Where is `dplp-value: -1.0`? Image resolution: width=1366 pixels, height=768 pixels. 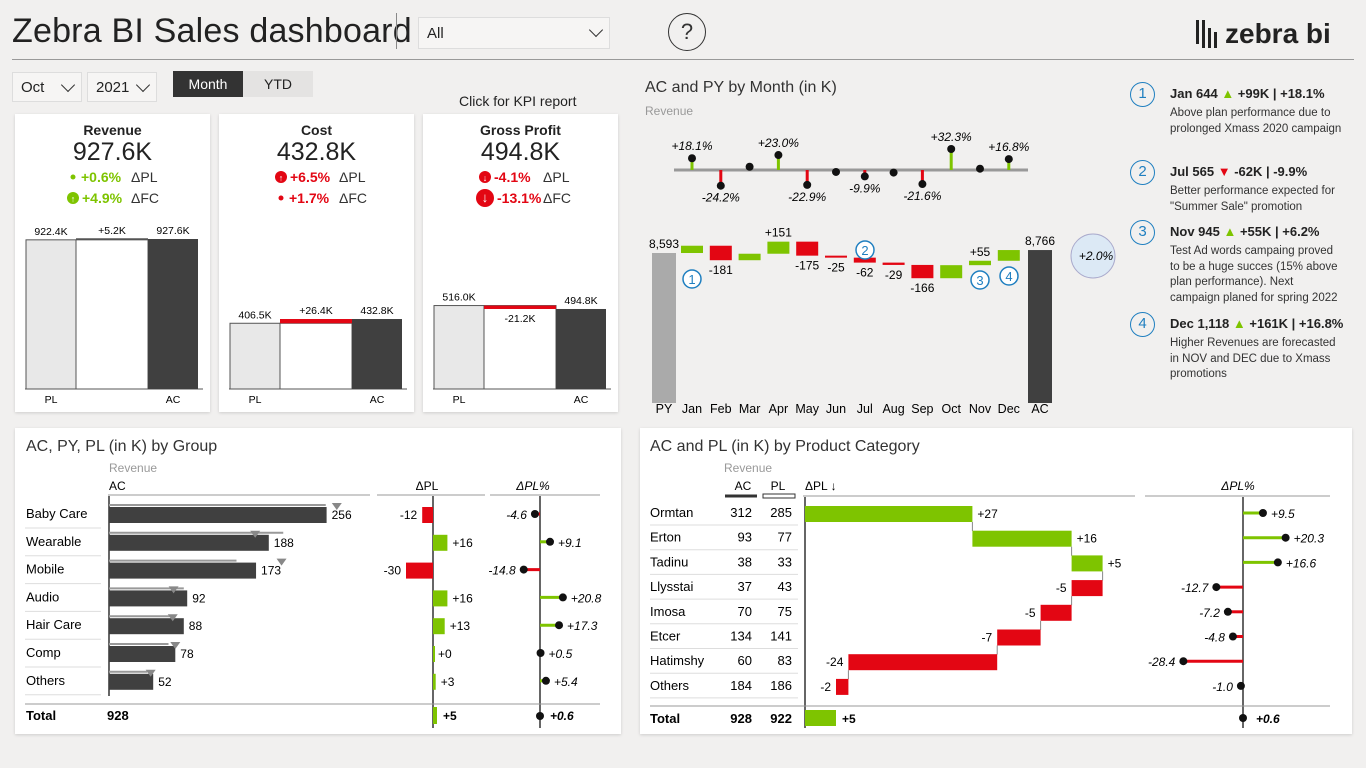 dplp-value: -1.0 is located at coordinates (1222, 687).